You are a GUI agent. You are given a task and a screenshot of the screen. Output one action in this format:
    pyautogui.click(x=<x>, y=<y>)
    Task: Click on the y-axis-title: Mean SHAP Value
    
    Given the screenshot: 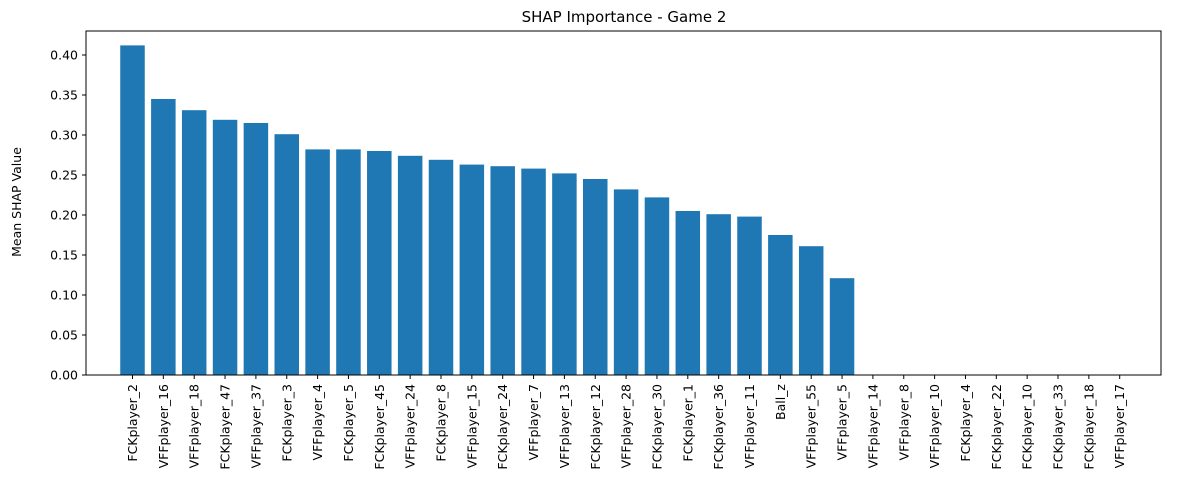 What is the action you would take?
    pyautogui.click(x=16, y=202)
    